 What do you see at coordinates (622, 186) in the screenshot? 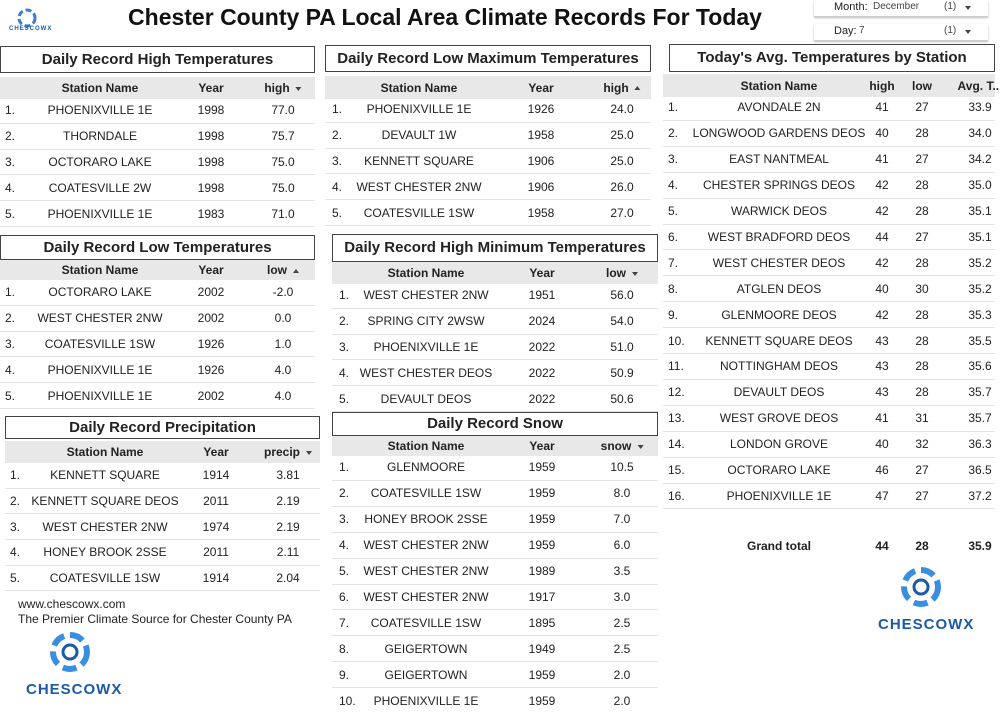
I see `table-cell: 26.0` at bounding box center [622, 186].